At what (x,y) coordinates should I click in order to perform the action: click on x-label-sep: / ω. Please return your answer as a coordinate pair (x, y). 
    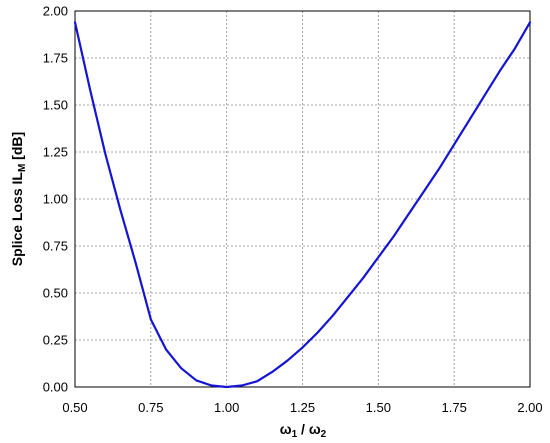
    Looking at the image, I should click on (309, 429).